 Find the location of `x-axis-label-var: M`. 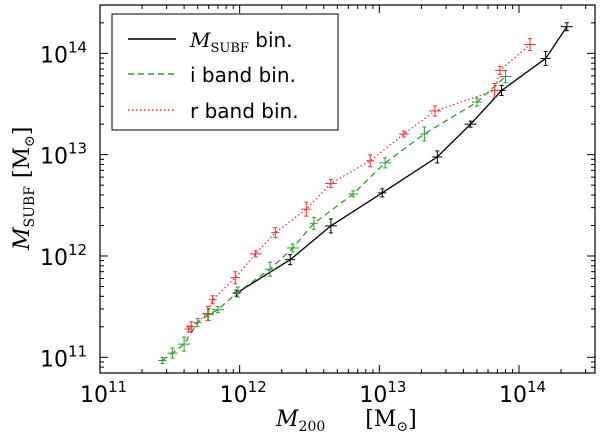

x-axis-label-var: M is located at coordinates (287, 419).